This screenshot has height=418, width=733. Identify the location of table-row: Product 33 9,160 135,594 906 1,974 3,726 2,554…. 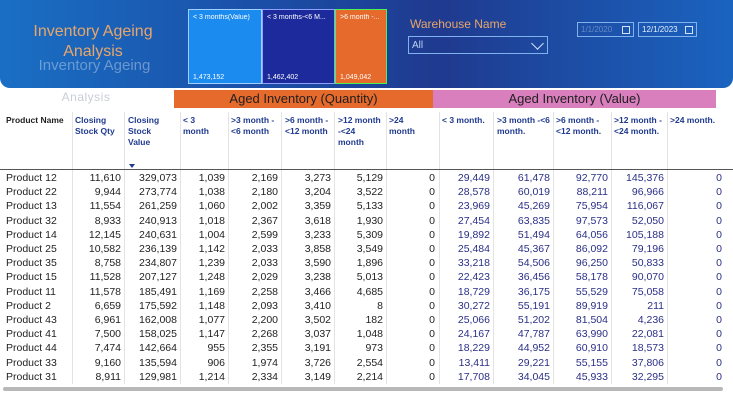
(366, 363).